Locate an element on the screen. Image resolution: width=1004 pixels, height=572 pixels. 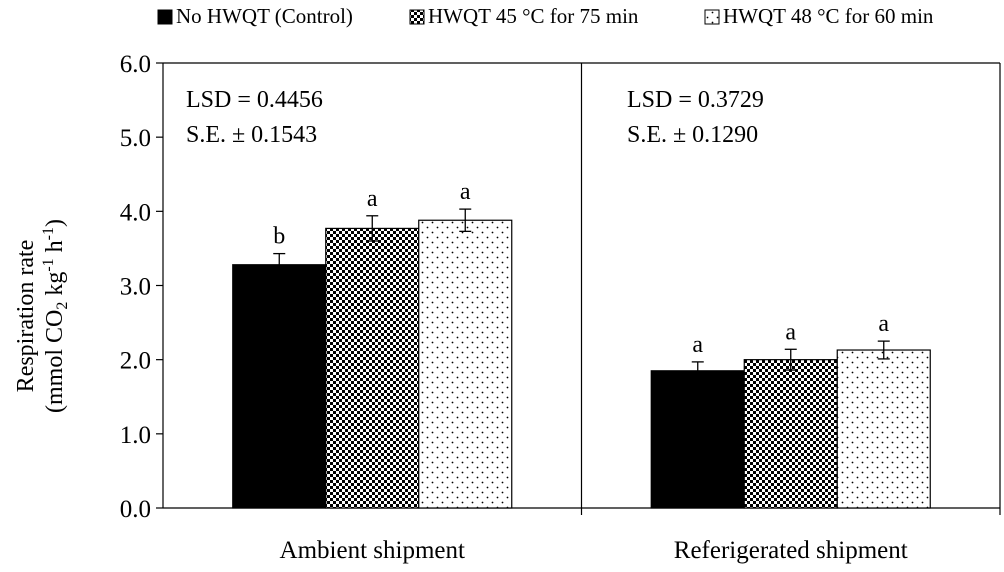
legend-label-hwqt45: HWQT 45 °C for 75 min is located at coordinates (533, 16).